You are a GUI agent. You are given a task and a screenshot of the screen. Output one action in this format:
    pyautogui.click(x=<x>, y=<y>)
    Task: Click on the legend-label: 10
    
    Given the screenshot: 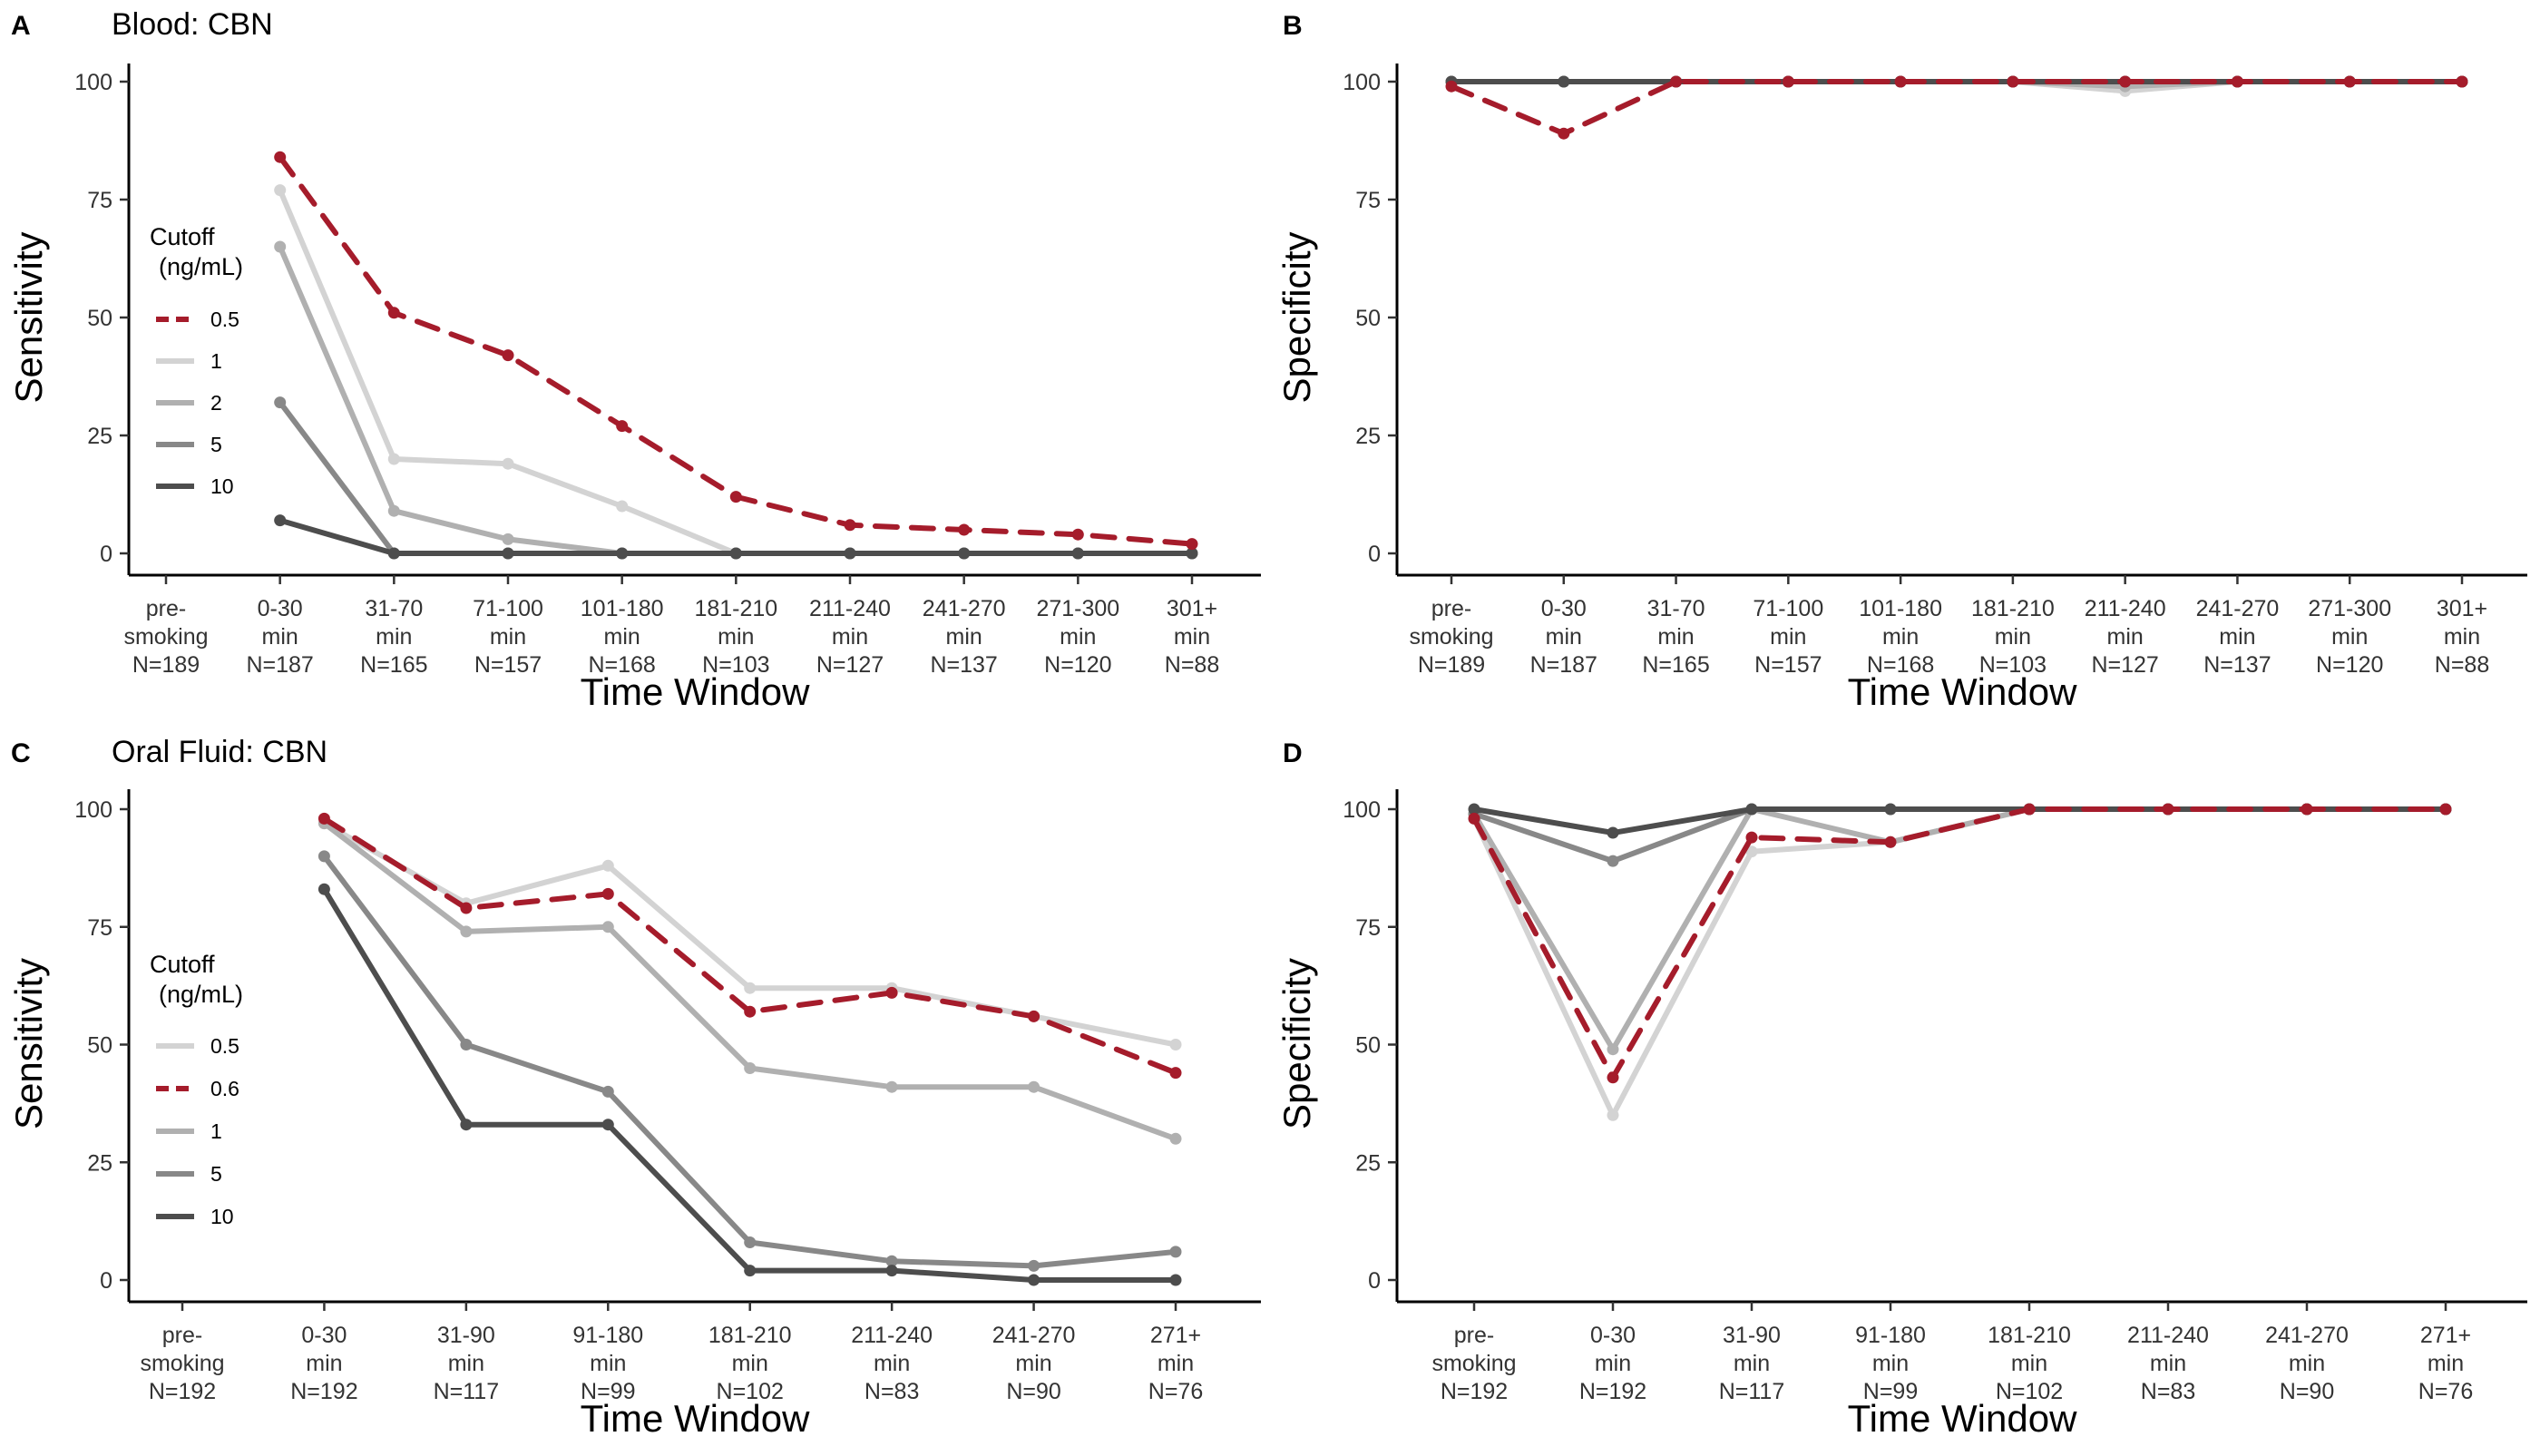 What is the action you would take?
    pyautogui.click(x=222, y=486)
    